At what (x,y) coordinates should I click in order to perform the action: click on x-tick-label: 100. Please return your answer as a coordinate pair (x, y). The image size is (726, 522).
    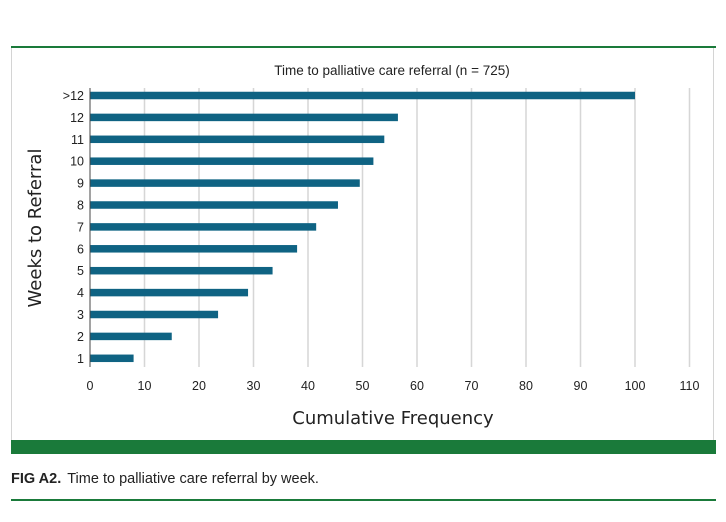
    Looking at the image, I should click on (635, 386).